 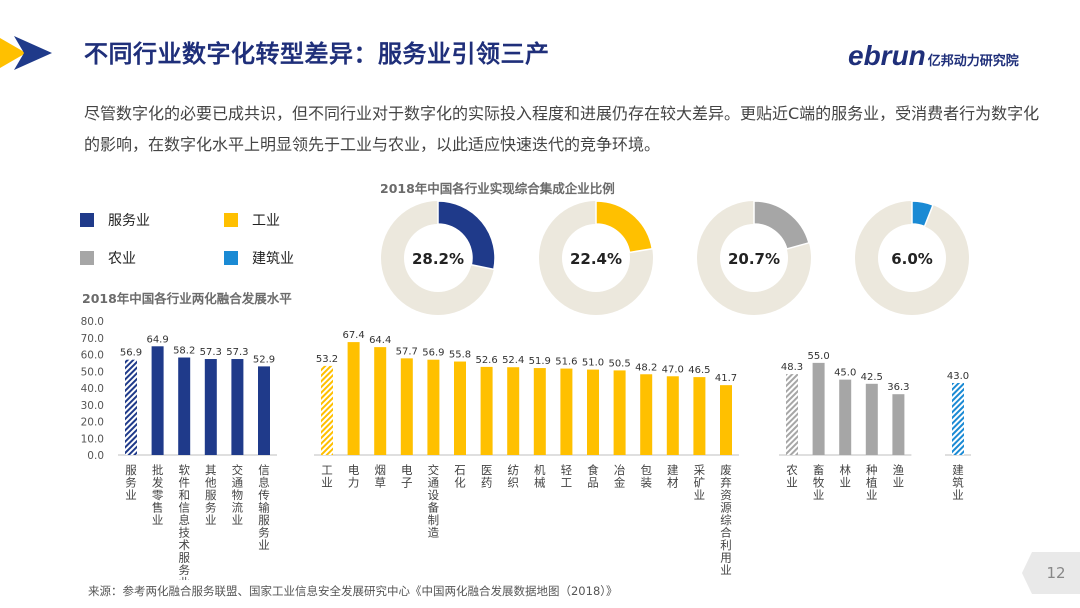 I want to click on bar-value-label: 52.6, so click(x=486, y=360).